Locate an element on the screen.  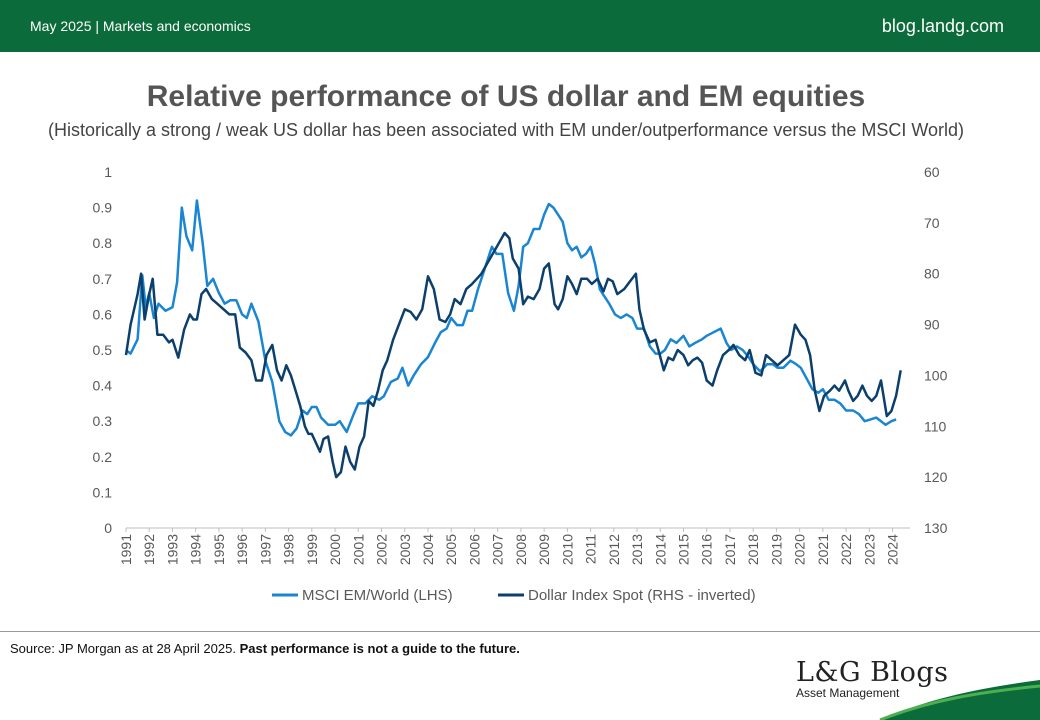
x-tick-label: 2012 is located at coordinates (614, 549).